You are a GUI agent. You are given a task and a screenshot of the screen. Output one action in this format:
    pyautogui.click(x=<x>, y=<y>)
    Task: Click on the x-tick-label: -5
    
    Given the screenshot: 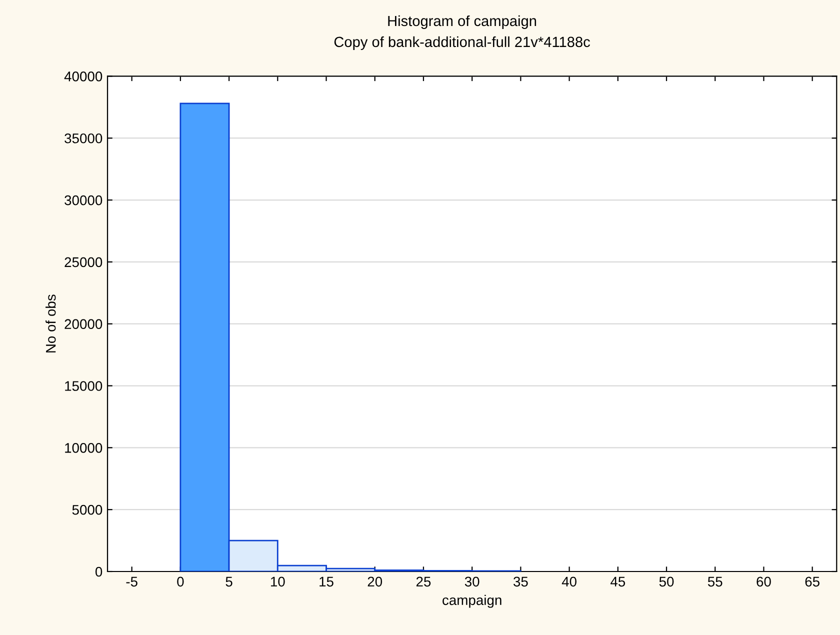 What is the action you would take?
    pyautogui.click(x=132, y=581)
    